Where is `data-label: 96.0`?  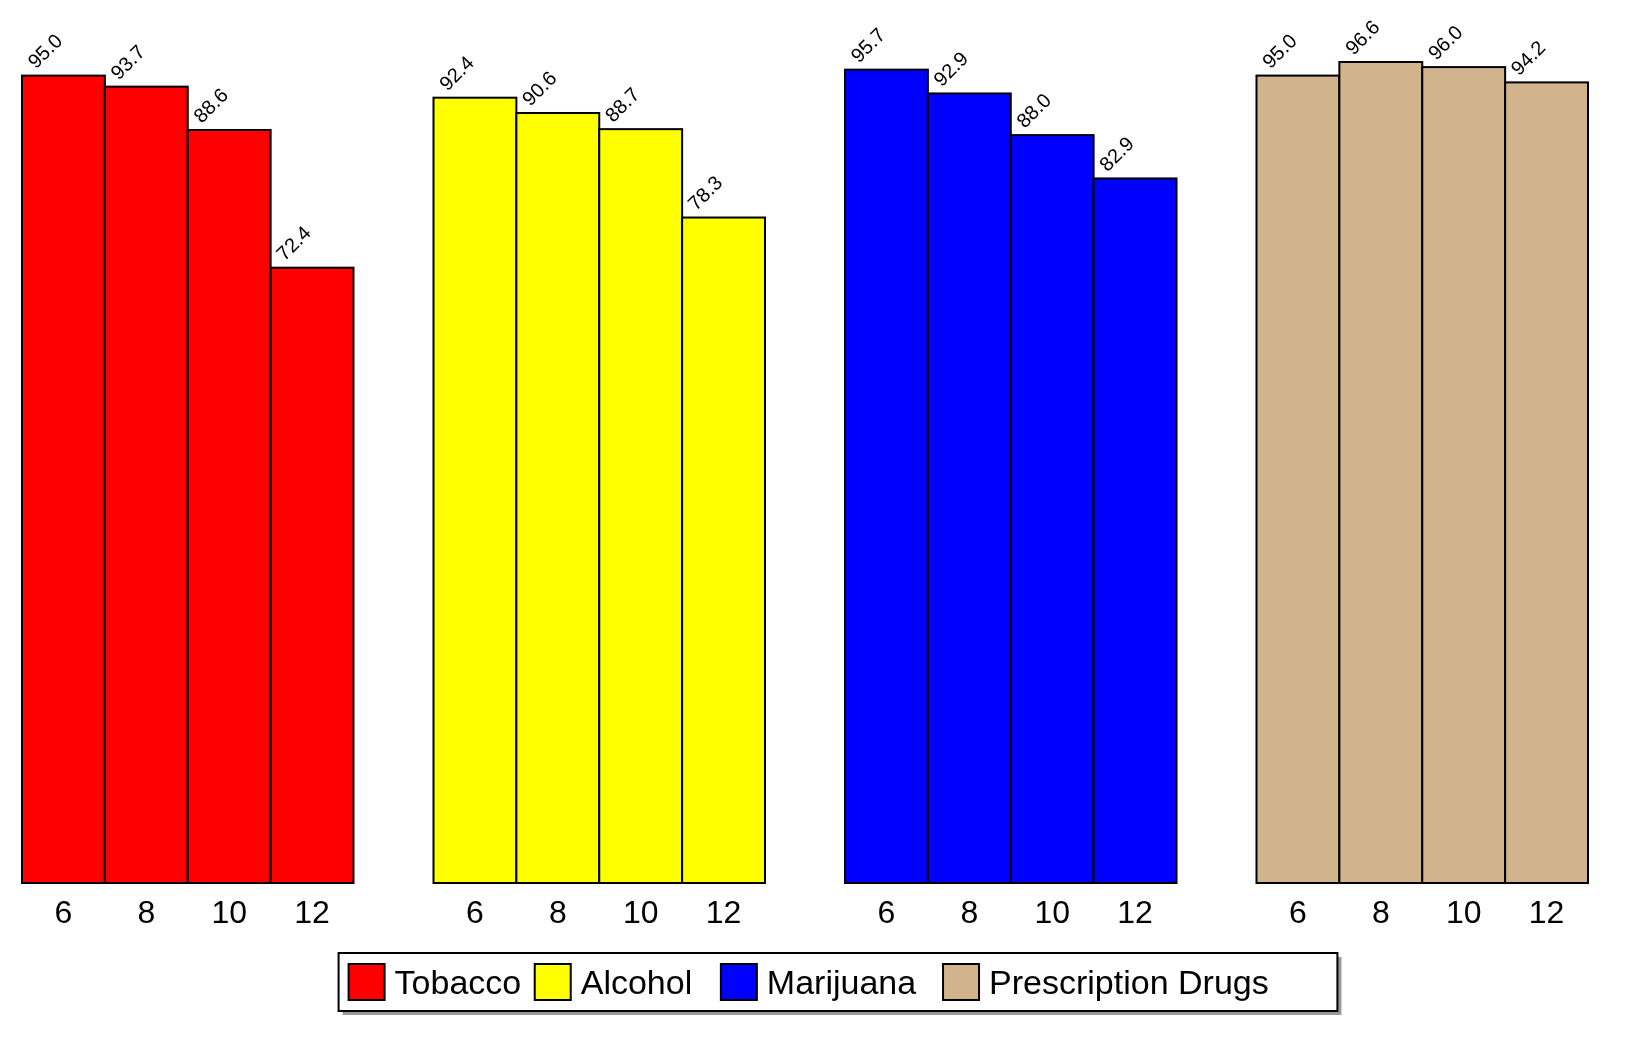 data-label: 96.0 is located at coordinates (1445, 42).